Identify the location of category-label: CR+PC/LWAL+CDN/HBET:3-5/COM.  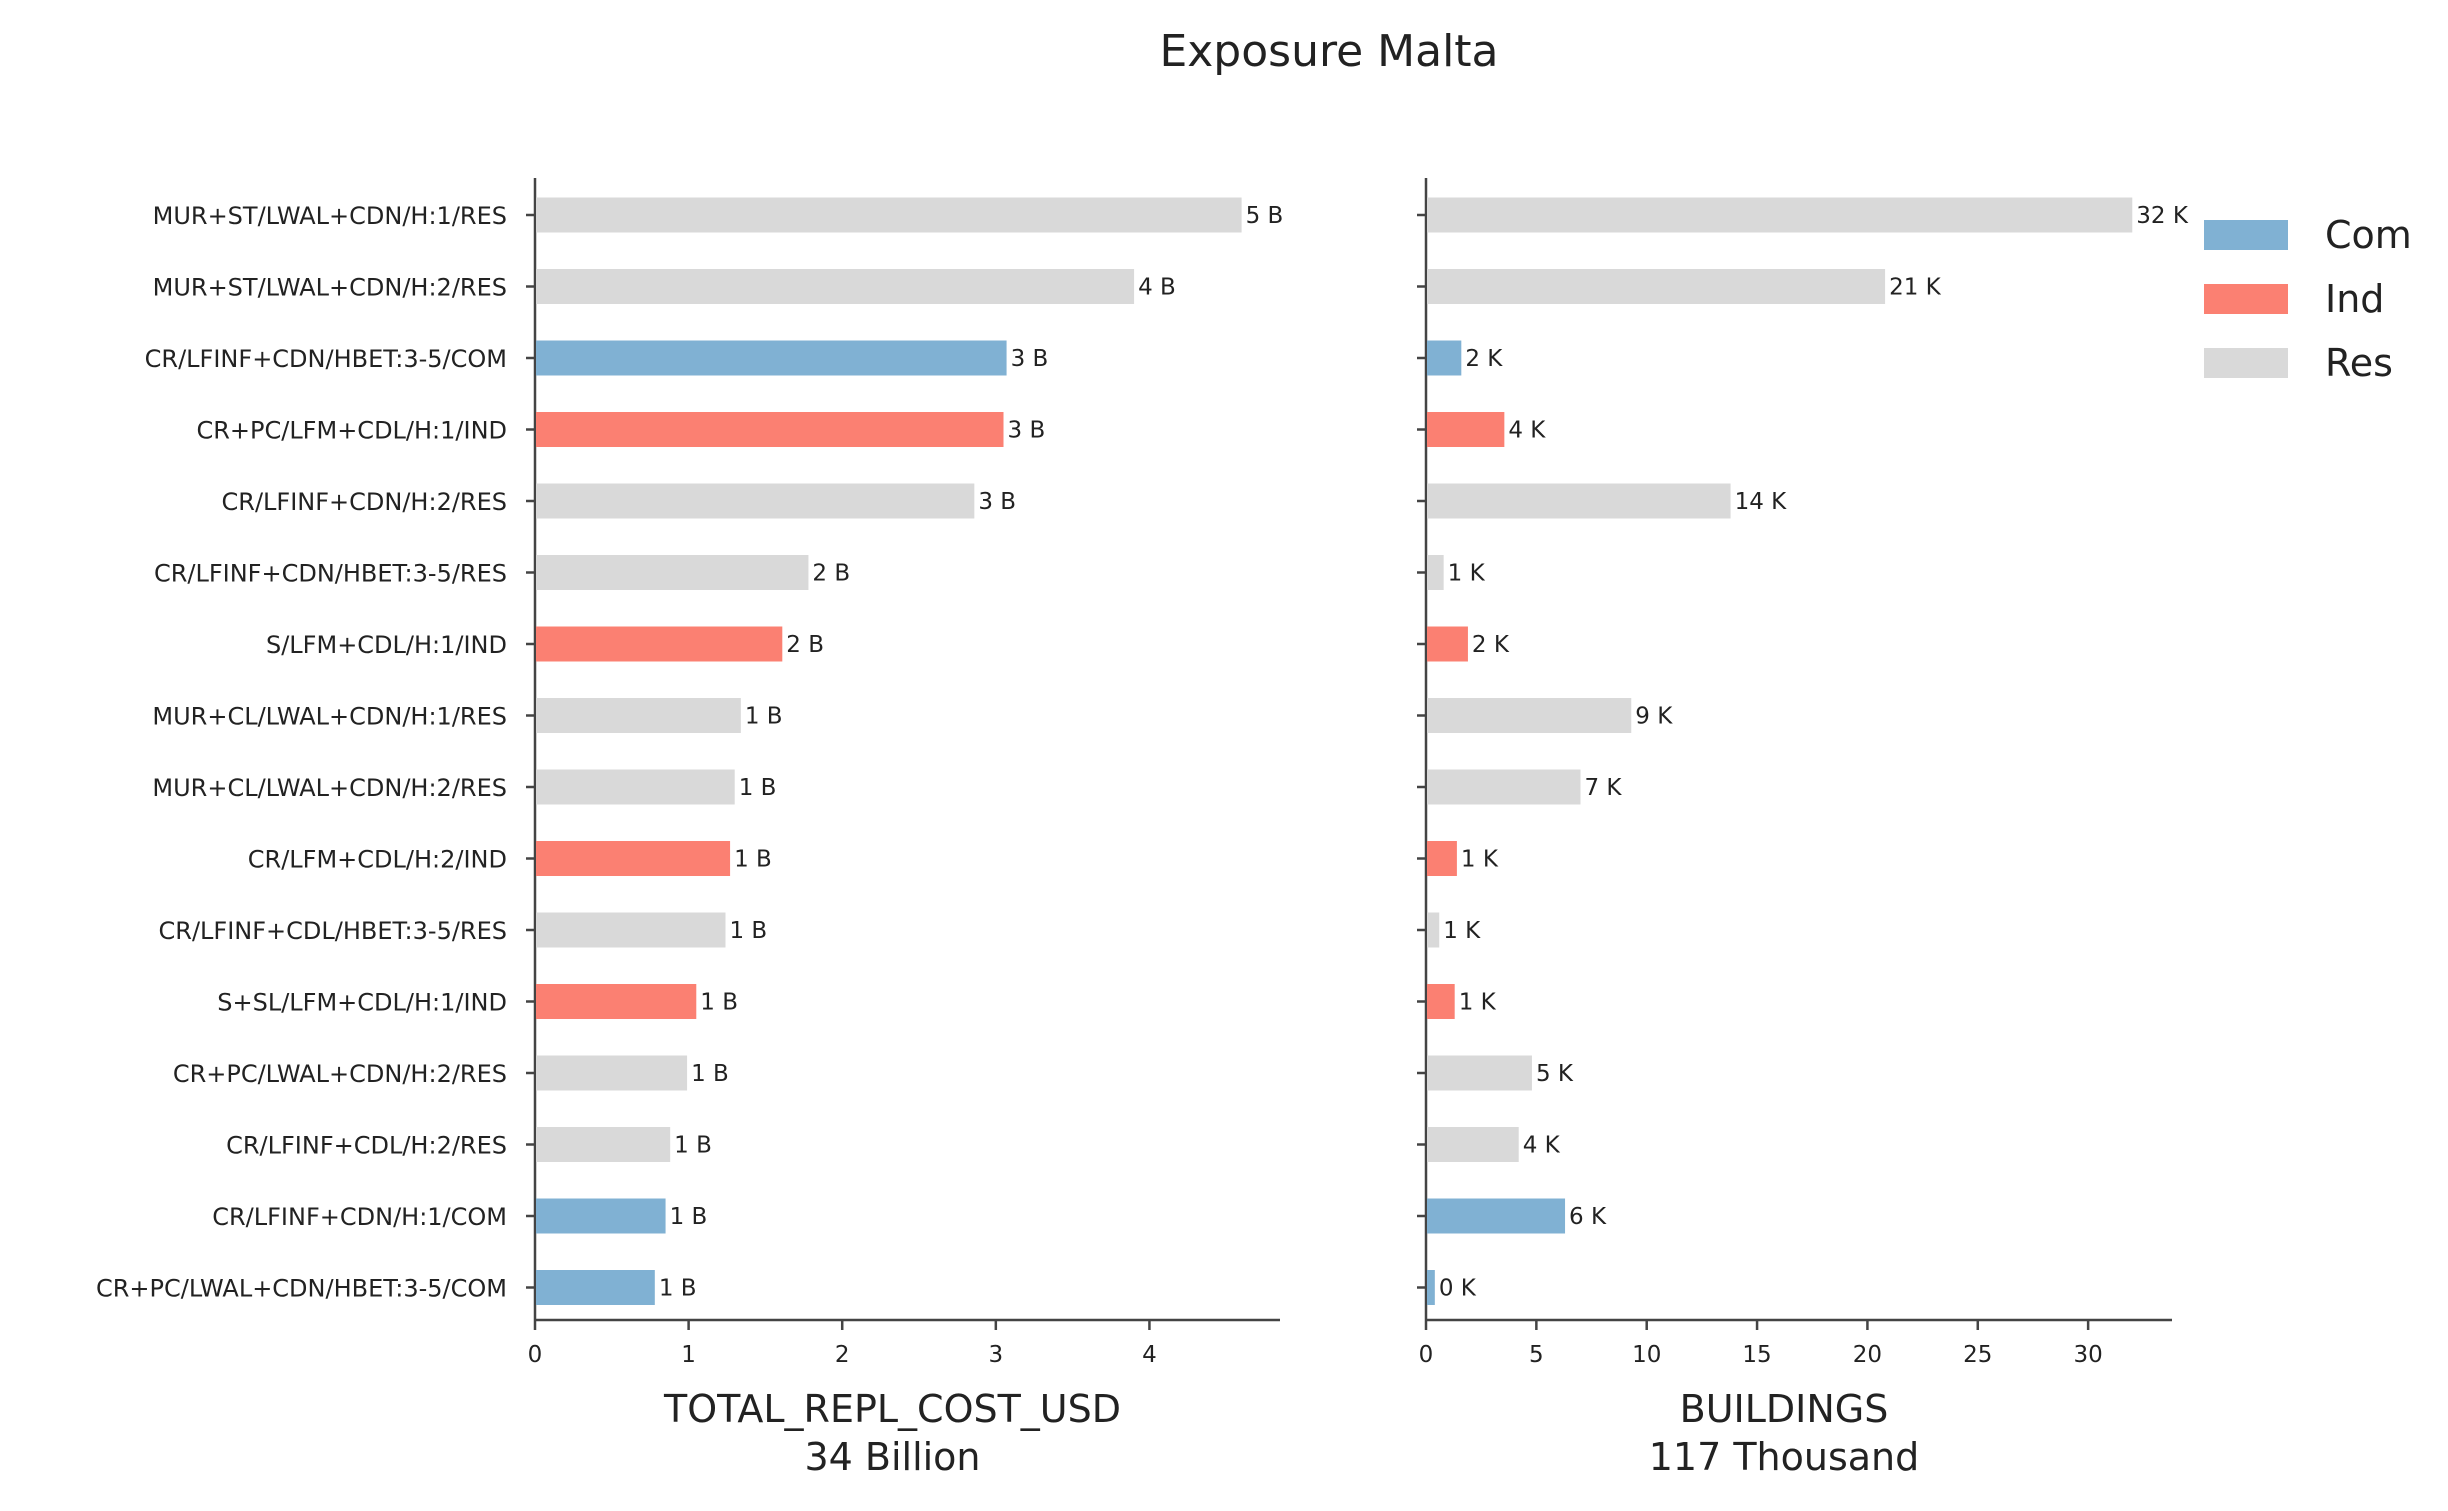
(301, 1289).